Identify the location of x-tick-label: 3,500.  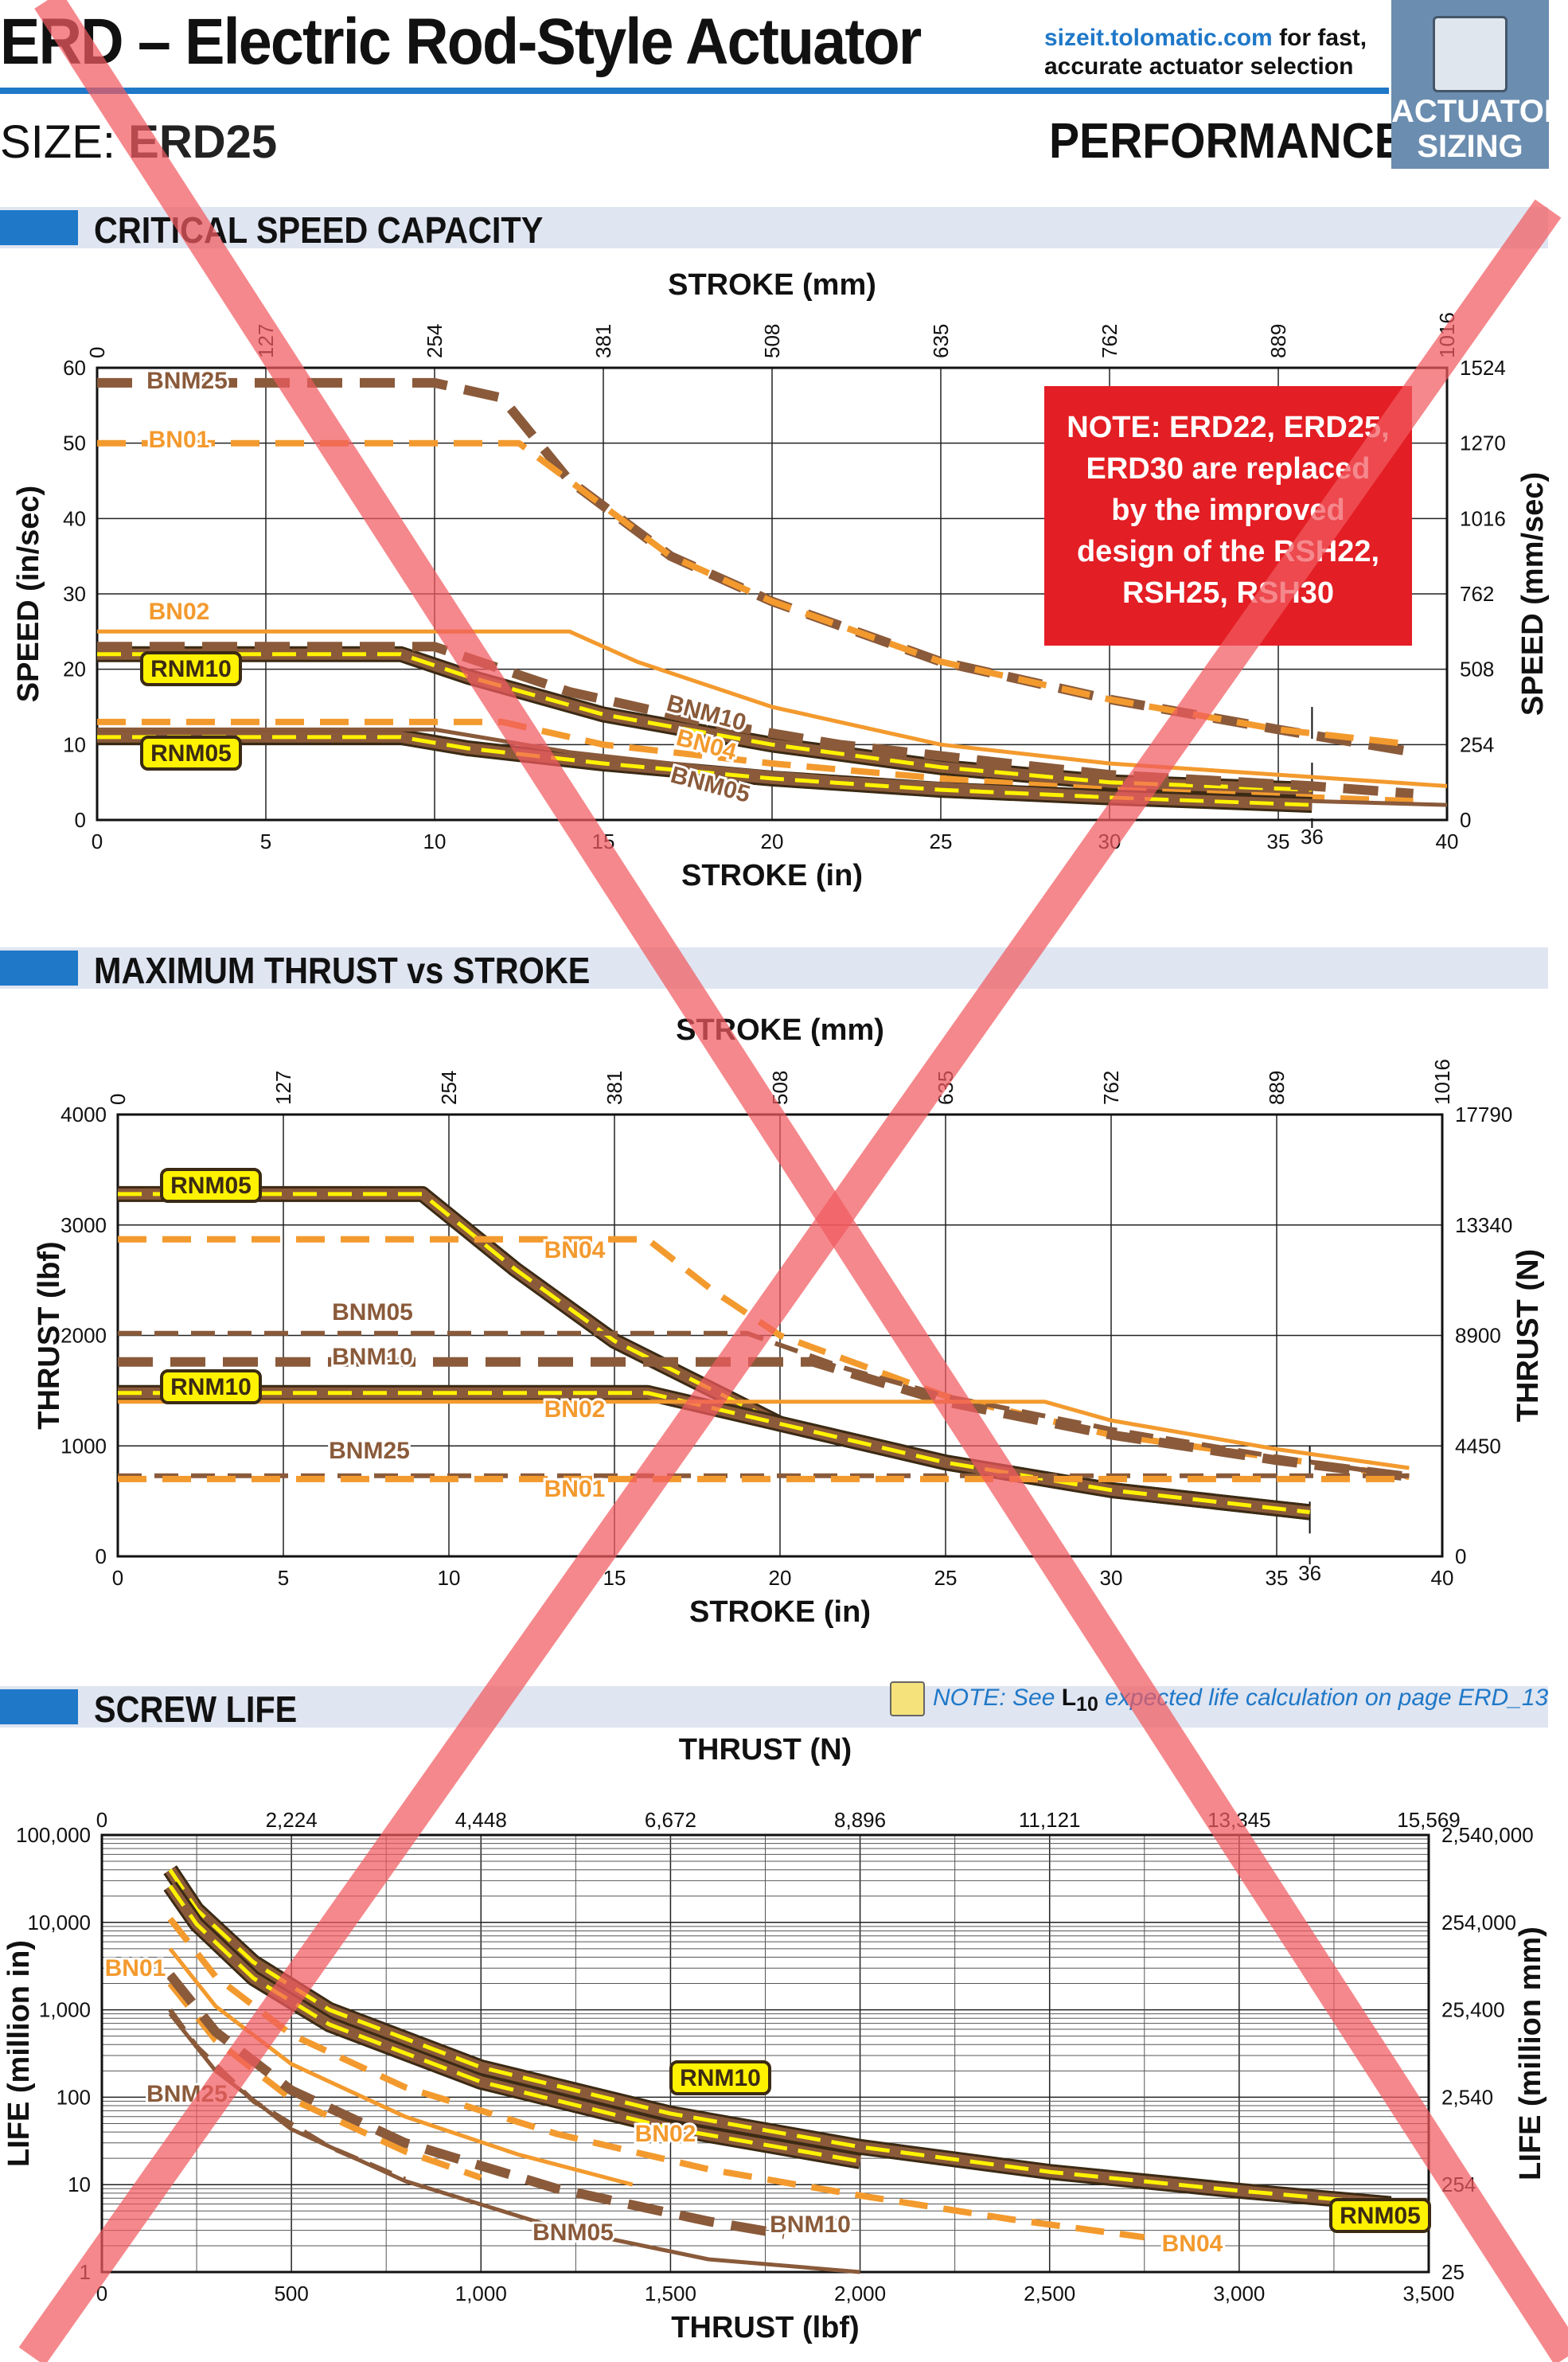
(1428, 2293).